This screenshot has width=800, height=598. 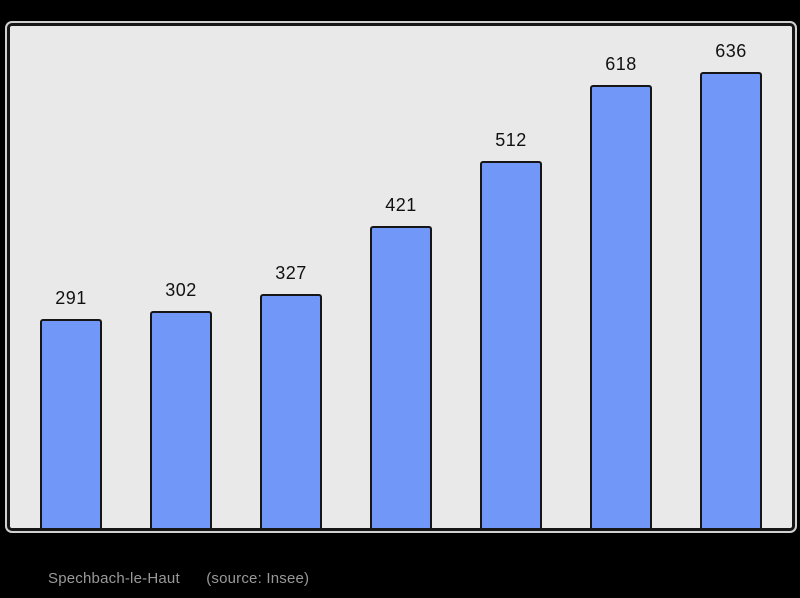 I want to click on bar-group: 327, so click(x=291, y=277).